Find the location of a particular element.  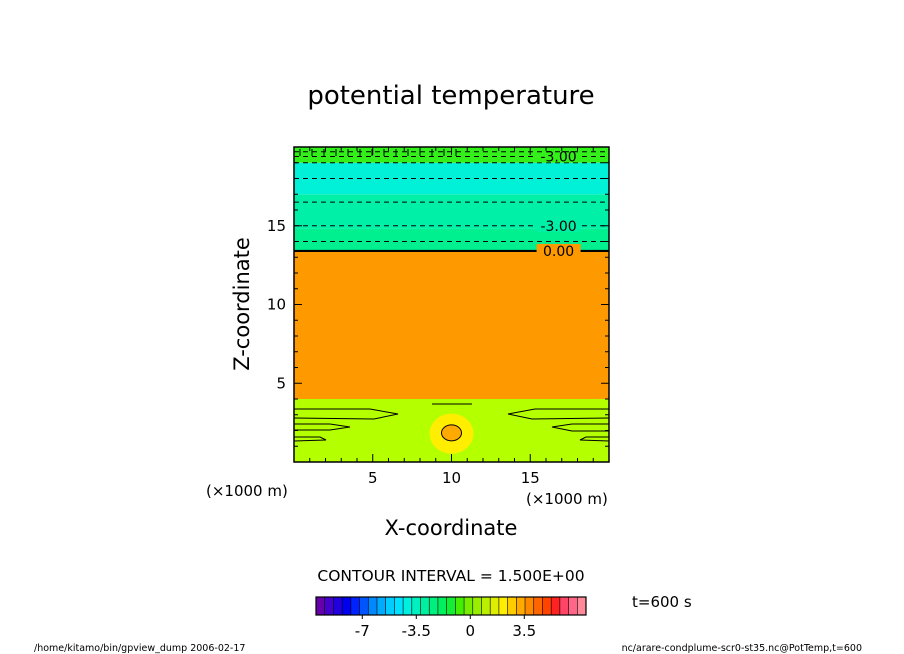

z-tick-label: 10 is located at coordinates (276, 305).